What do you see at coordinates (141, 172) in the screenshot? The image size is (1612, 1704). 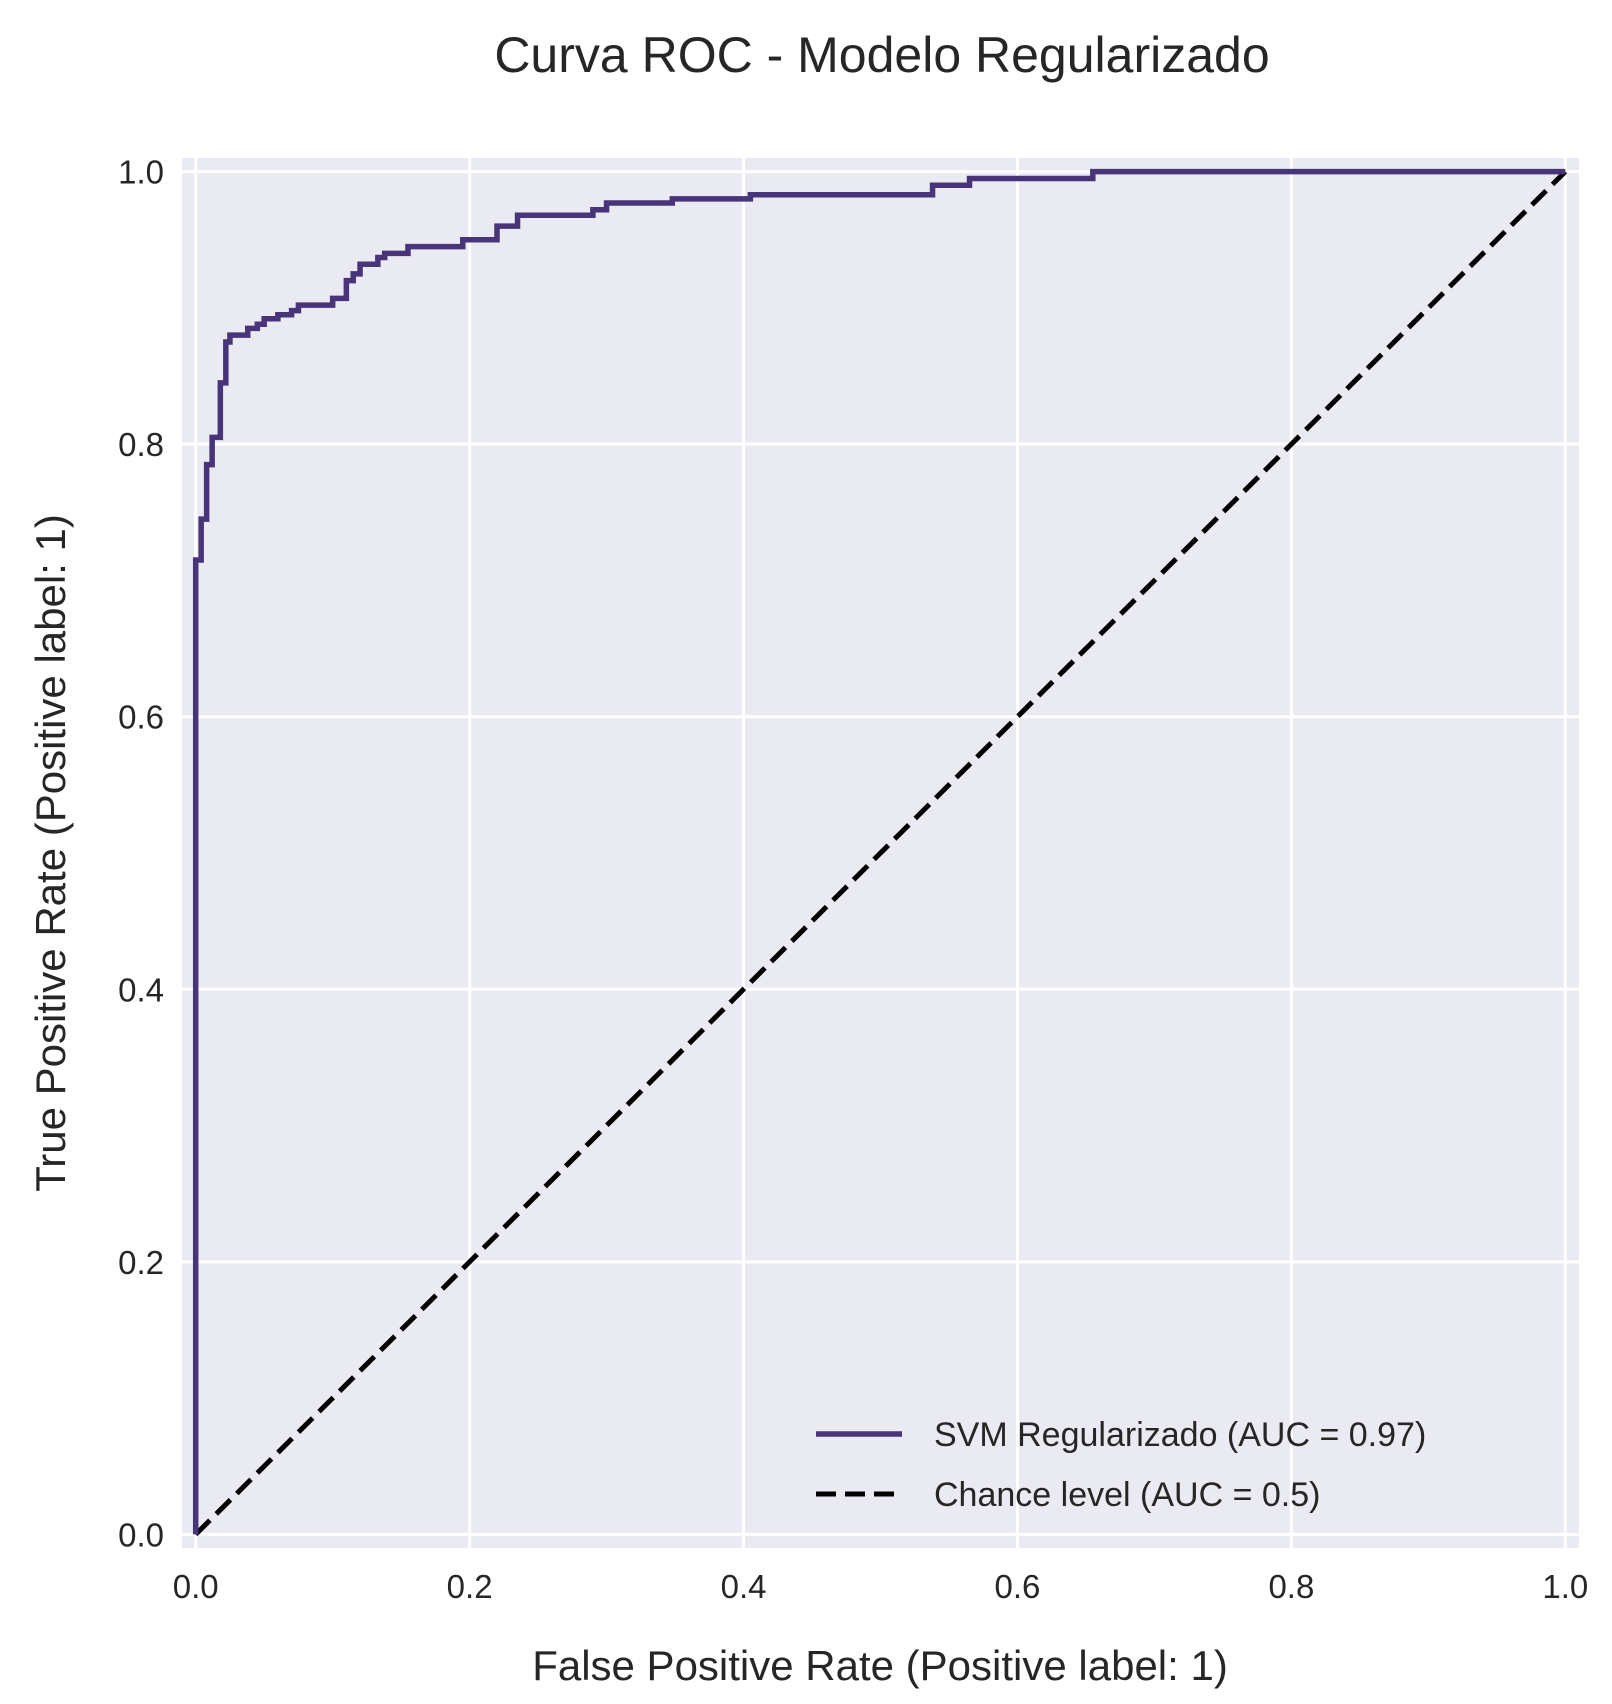 I see `y-tick-label: 1.0` at bounding box center [141, 172].